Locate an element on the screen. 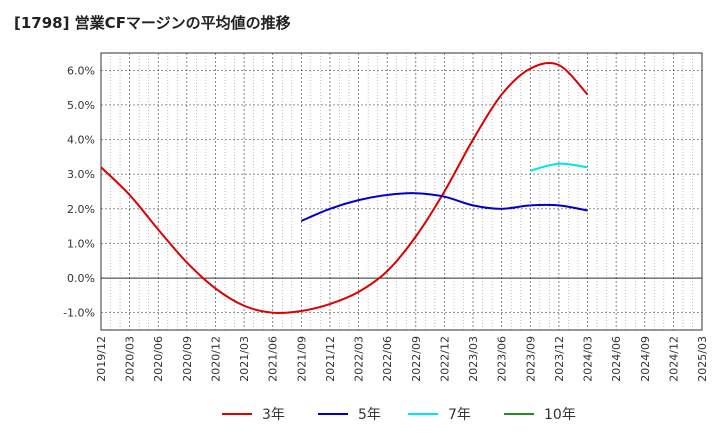  legend-label: 10年 is located at coordinates (560, 415).